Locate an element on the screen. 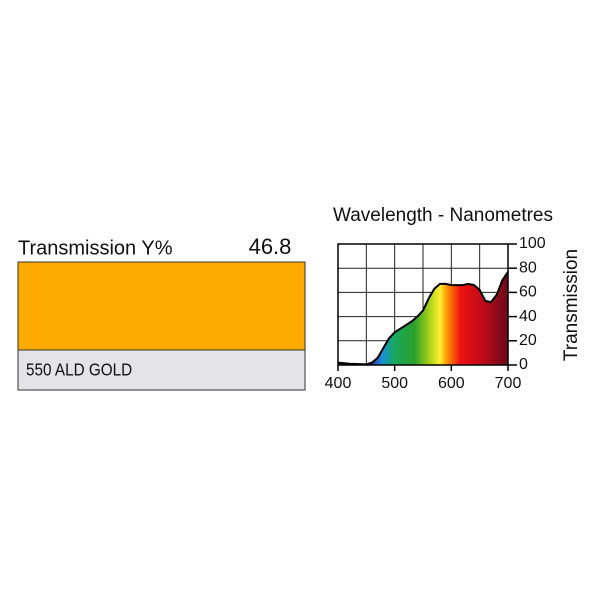 Image resolution: width=600 pixels, height=605 pixels. transmission-area is located at coordinates (423, 318).